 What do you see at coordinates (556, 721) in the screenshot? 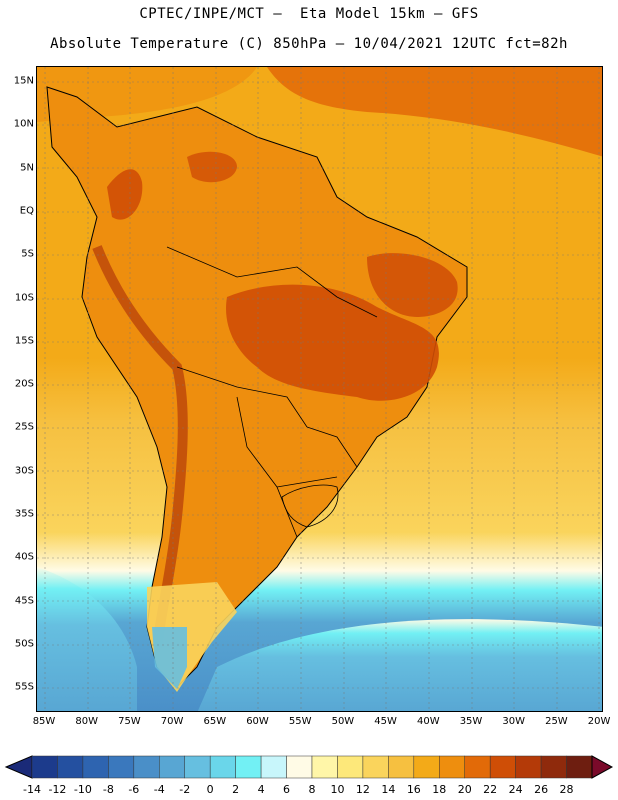
I see `lon-label: 25W` at bounding box center [556, 721].